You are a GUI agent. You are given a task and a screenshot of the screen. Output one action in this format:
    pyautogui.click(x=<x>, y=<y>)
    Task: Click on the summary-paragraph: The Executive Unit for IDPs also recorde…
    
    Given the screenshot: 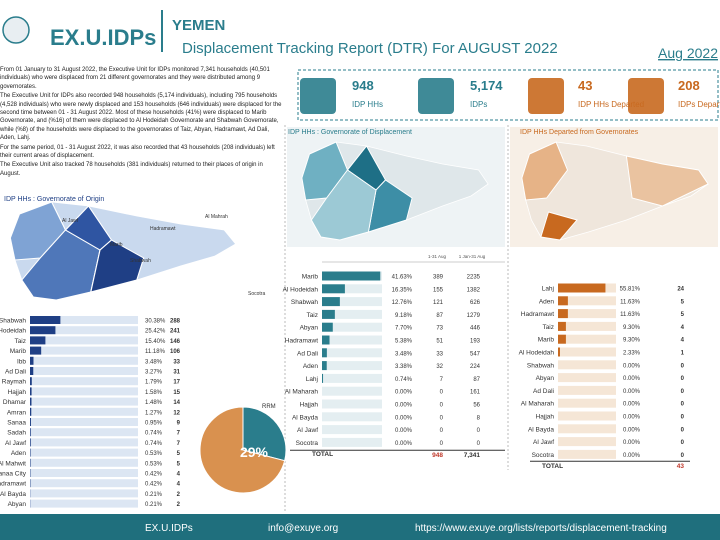 What is the action you would take?
    pyautogui.click(x=141, y=117)
    